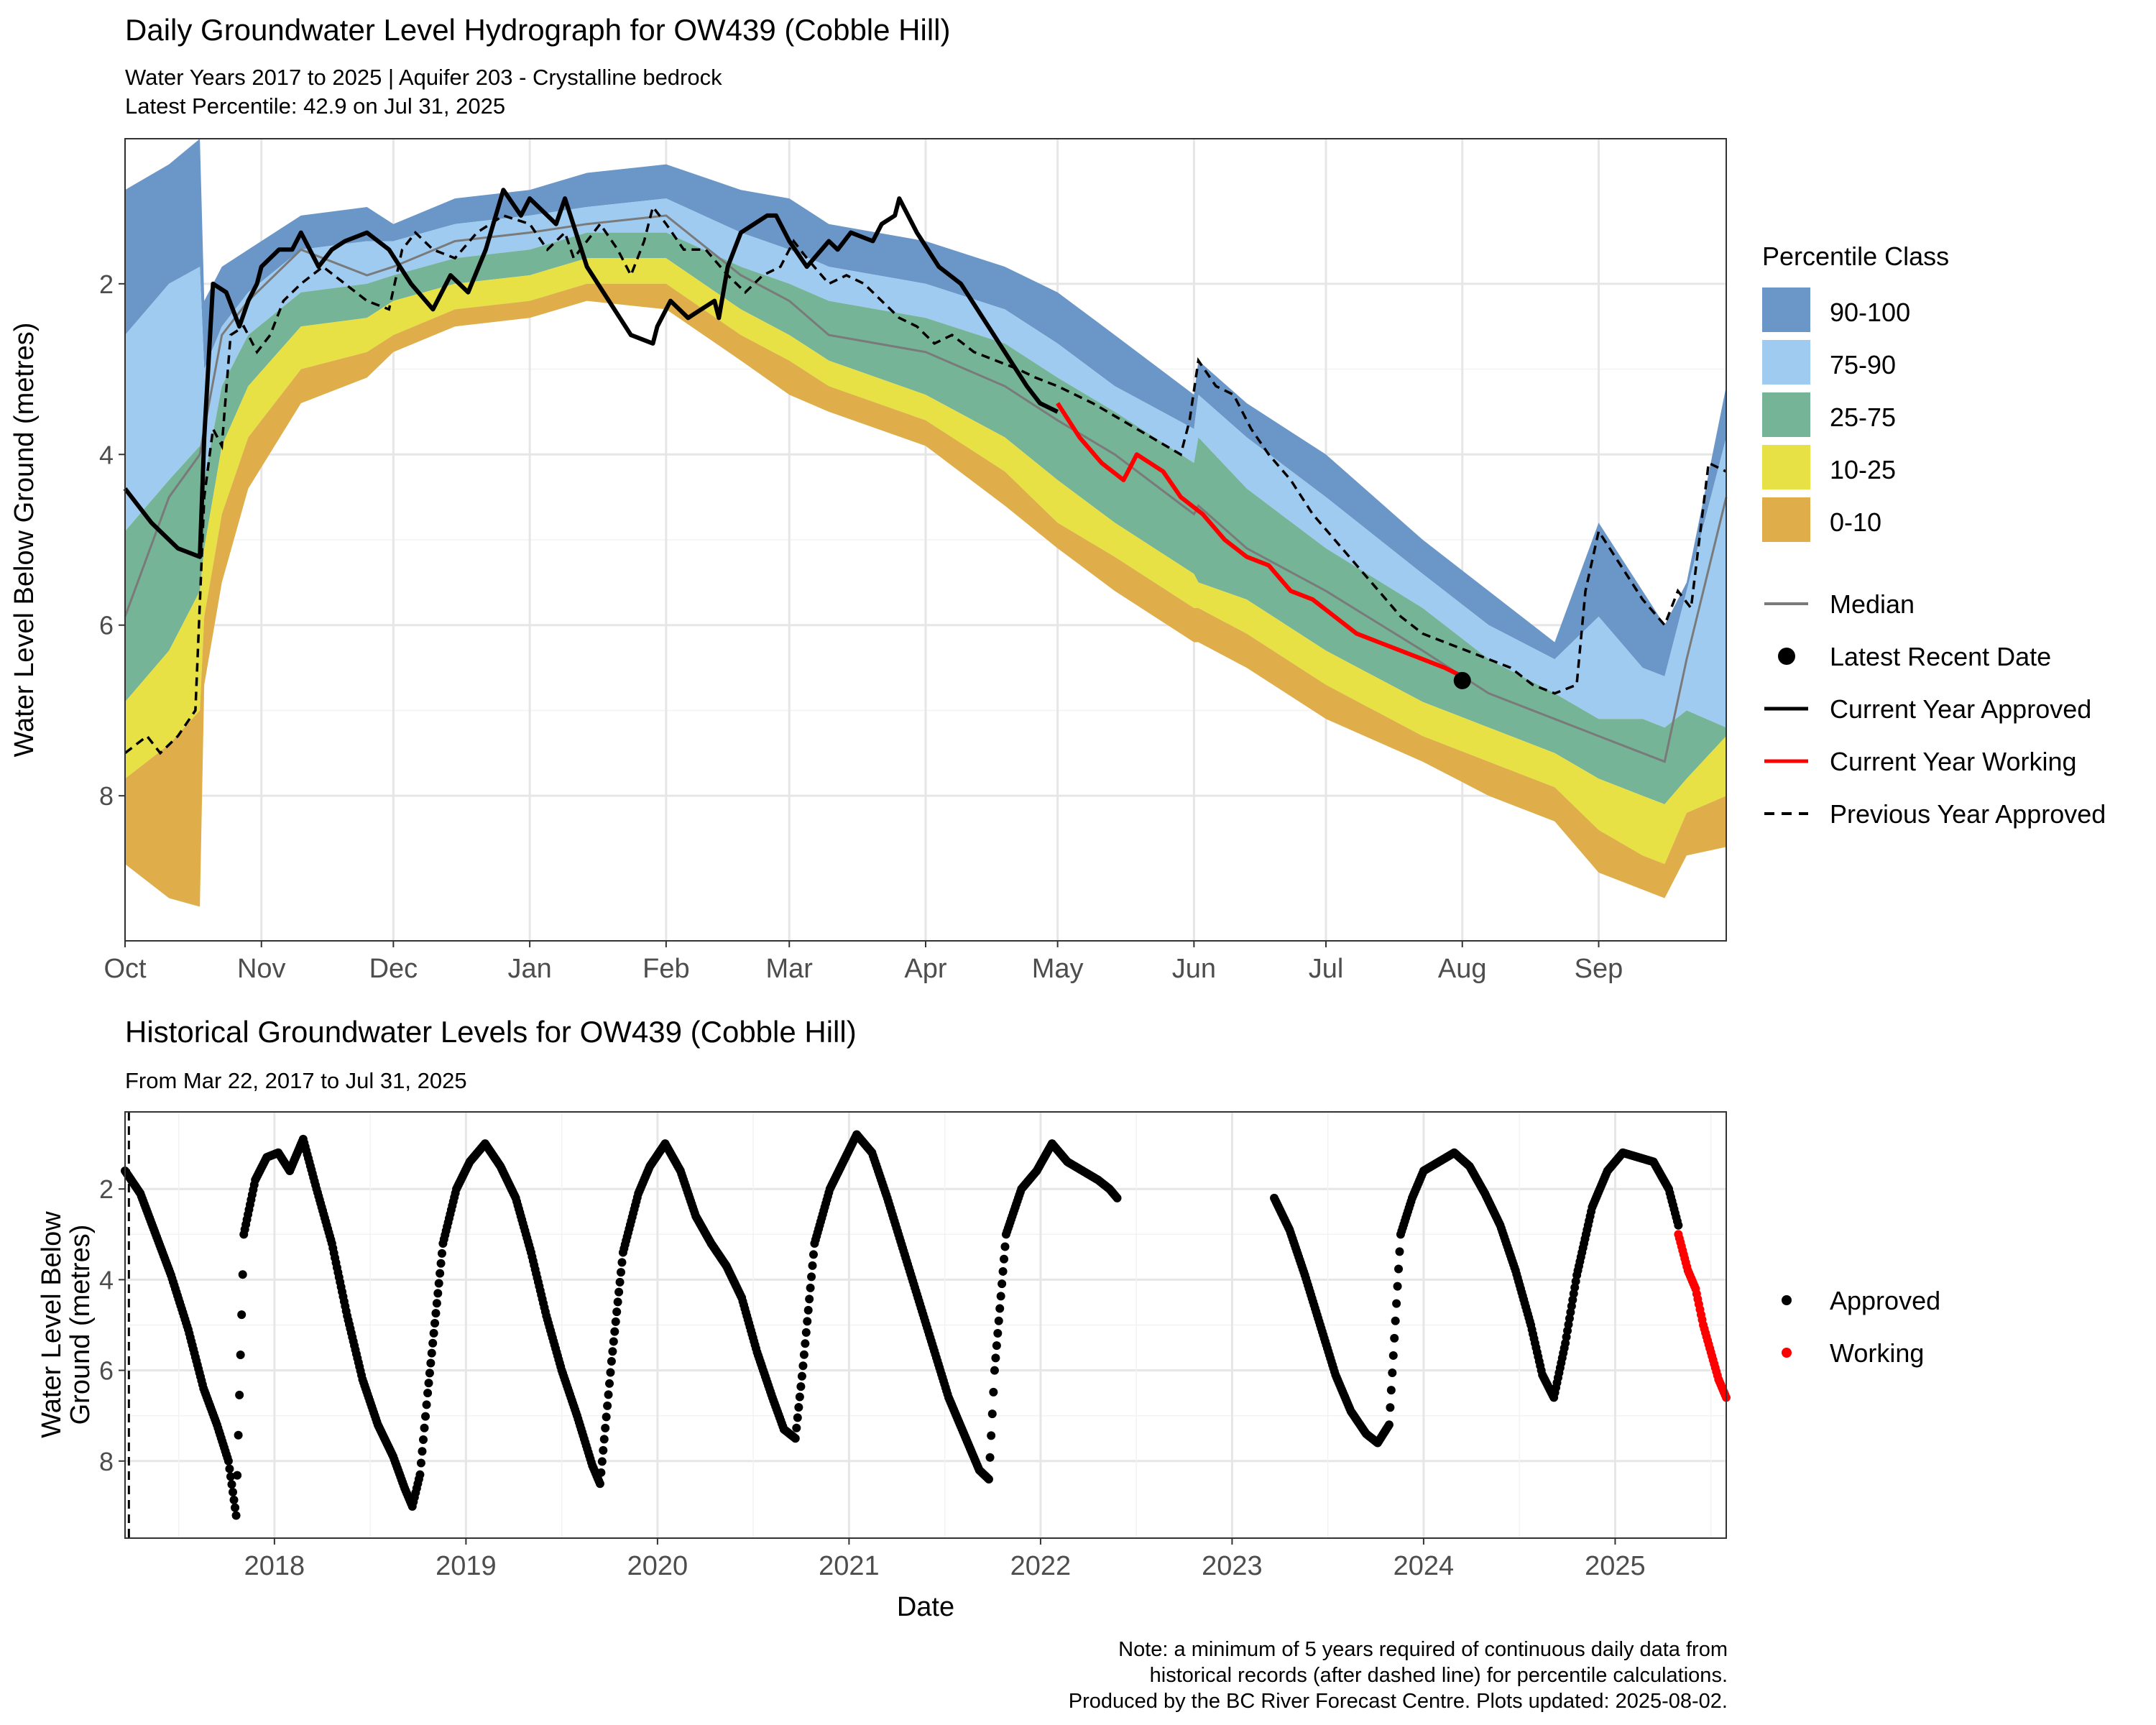 The width and height of the screenshot is (2156, 1725). Describe the element at coordinates (1856, 256) in the screenshot. I see `legend-title-percentile-class: Percentile Class` at that location.